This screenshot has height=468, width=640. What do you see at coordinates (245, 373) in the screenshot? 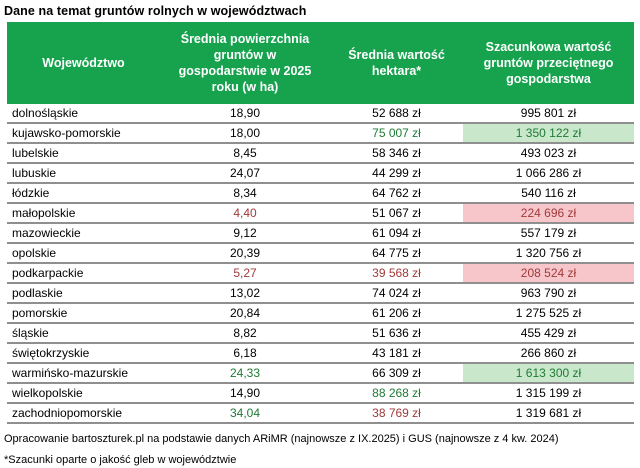
I see `cell-powierzchnia-ha: 24,33` at bounding box center [245, 373].